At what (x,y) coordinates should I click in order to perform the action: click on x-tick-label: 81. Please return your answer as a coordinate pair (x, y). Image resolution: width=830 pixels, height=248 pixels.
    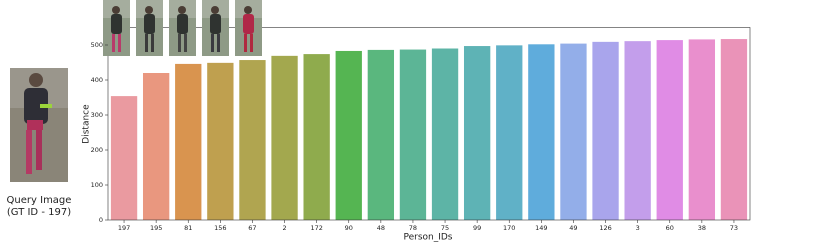
    Looking at the image, I should click on (188, 228).